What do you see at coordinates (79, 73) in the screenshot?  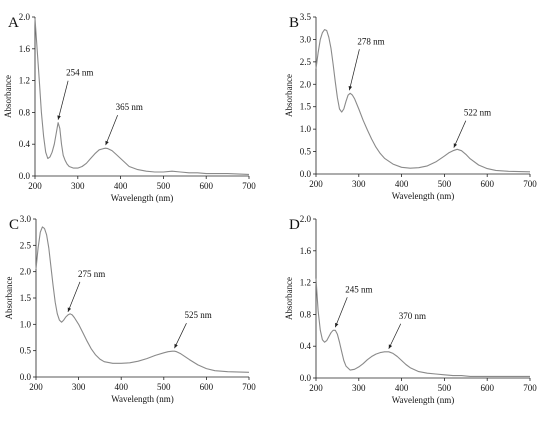 I see `peak-annotation: 254 nm` at bounding box center [79, 73].